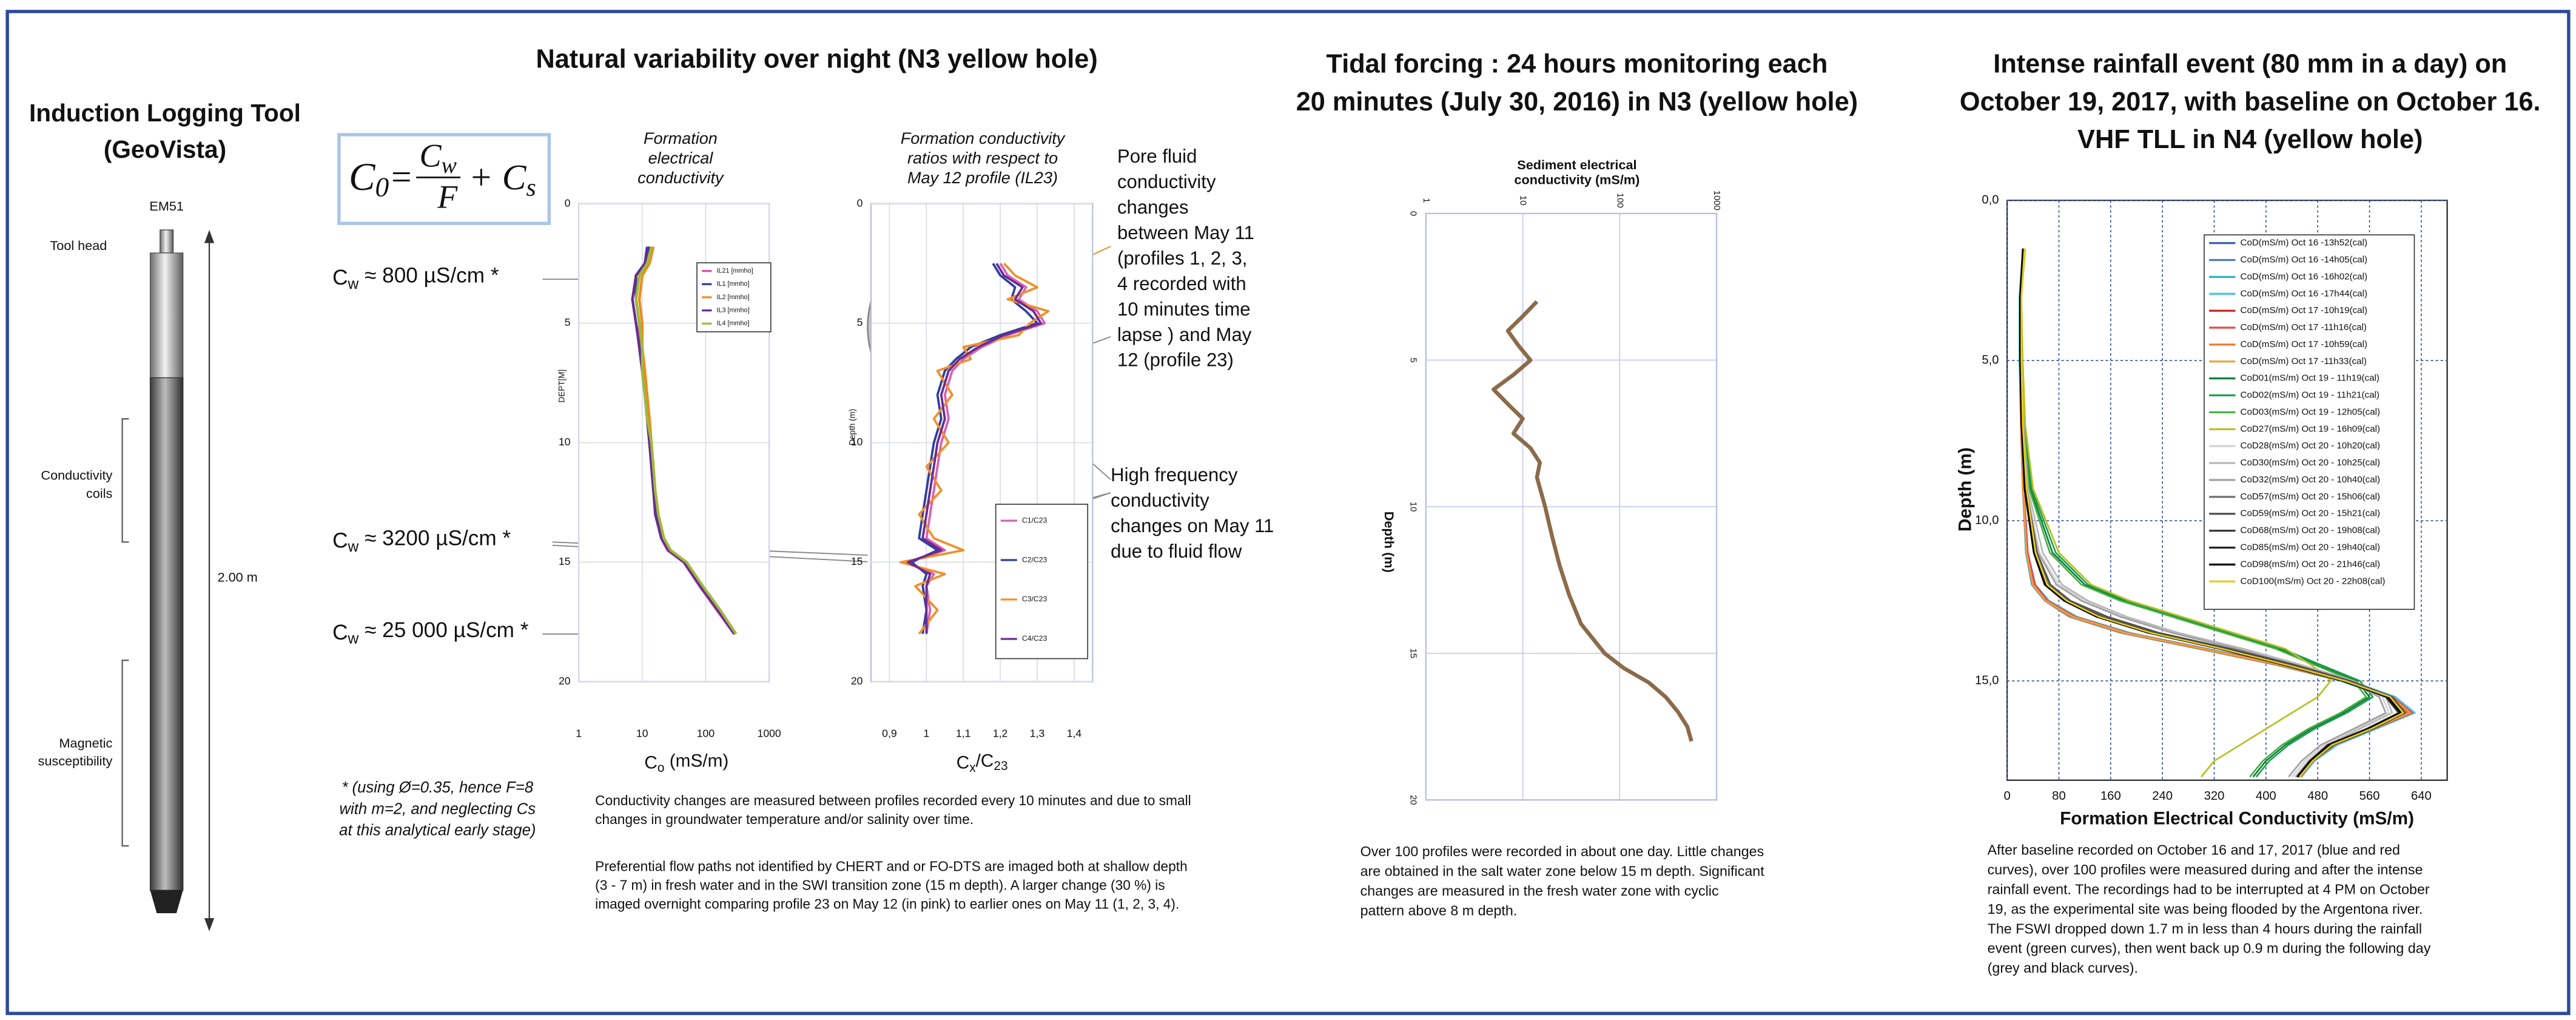 The image size is (2576, 1020). I want to click on pore-callout: between May 11, so click(1185, 232).